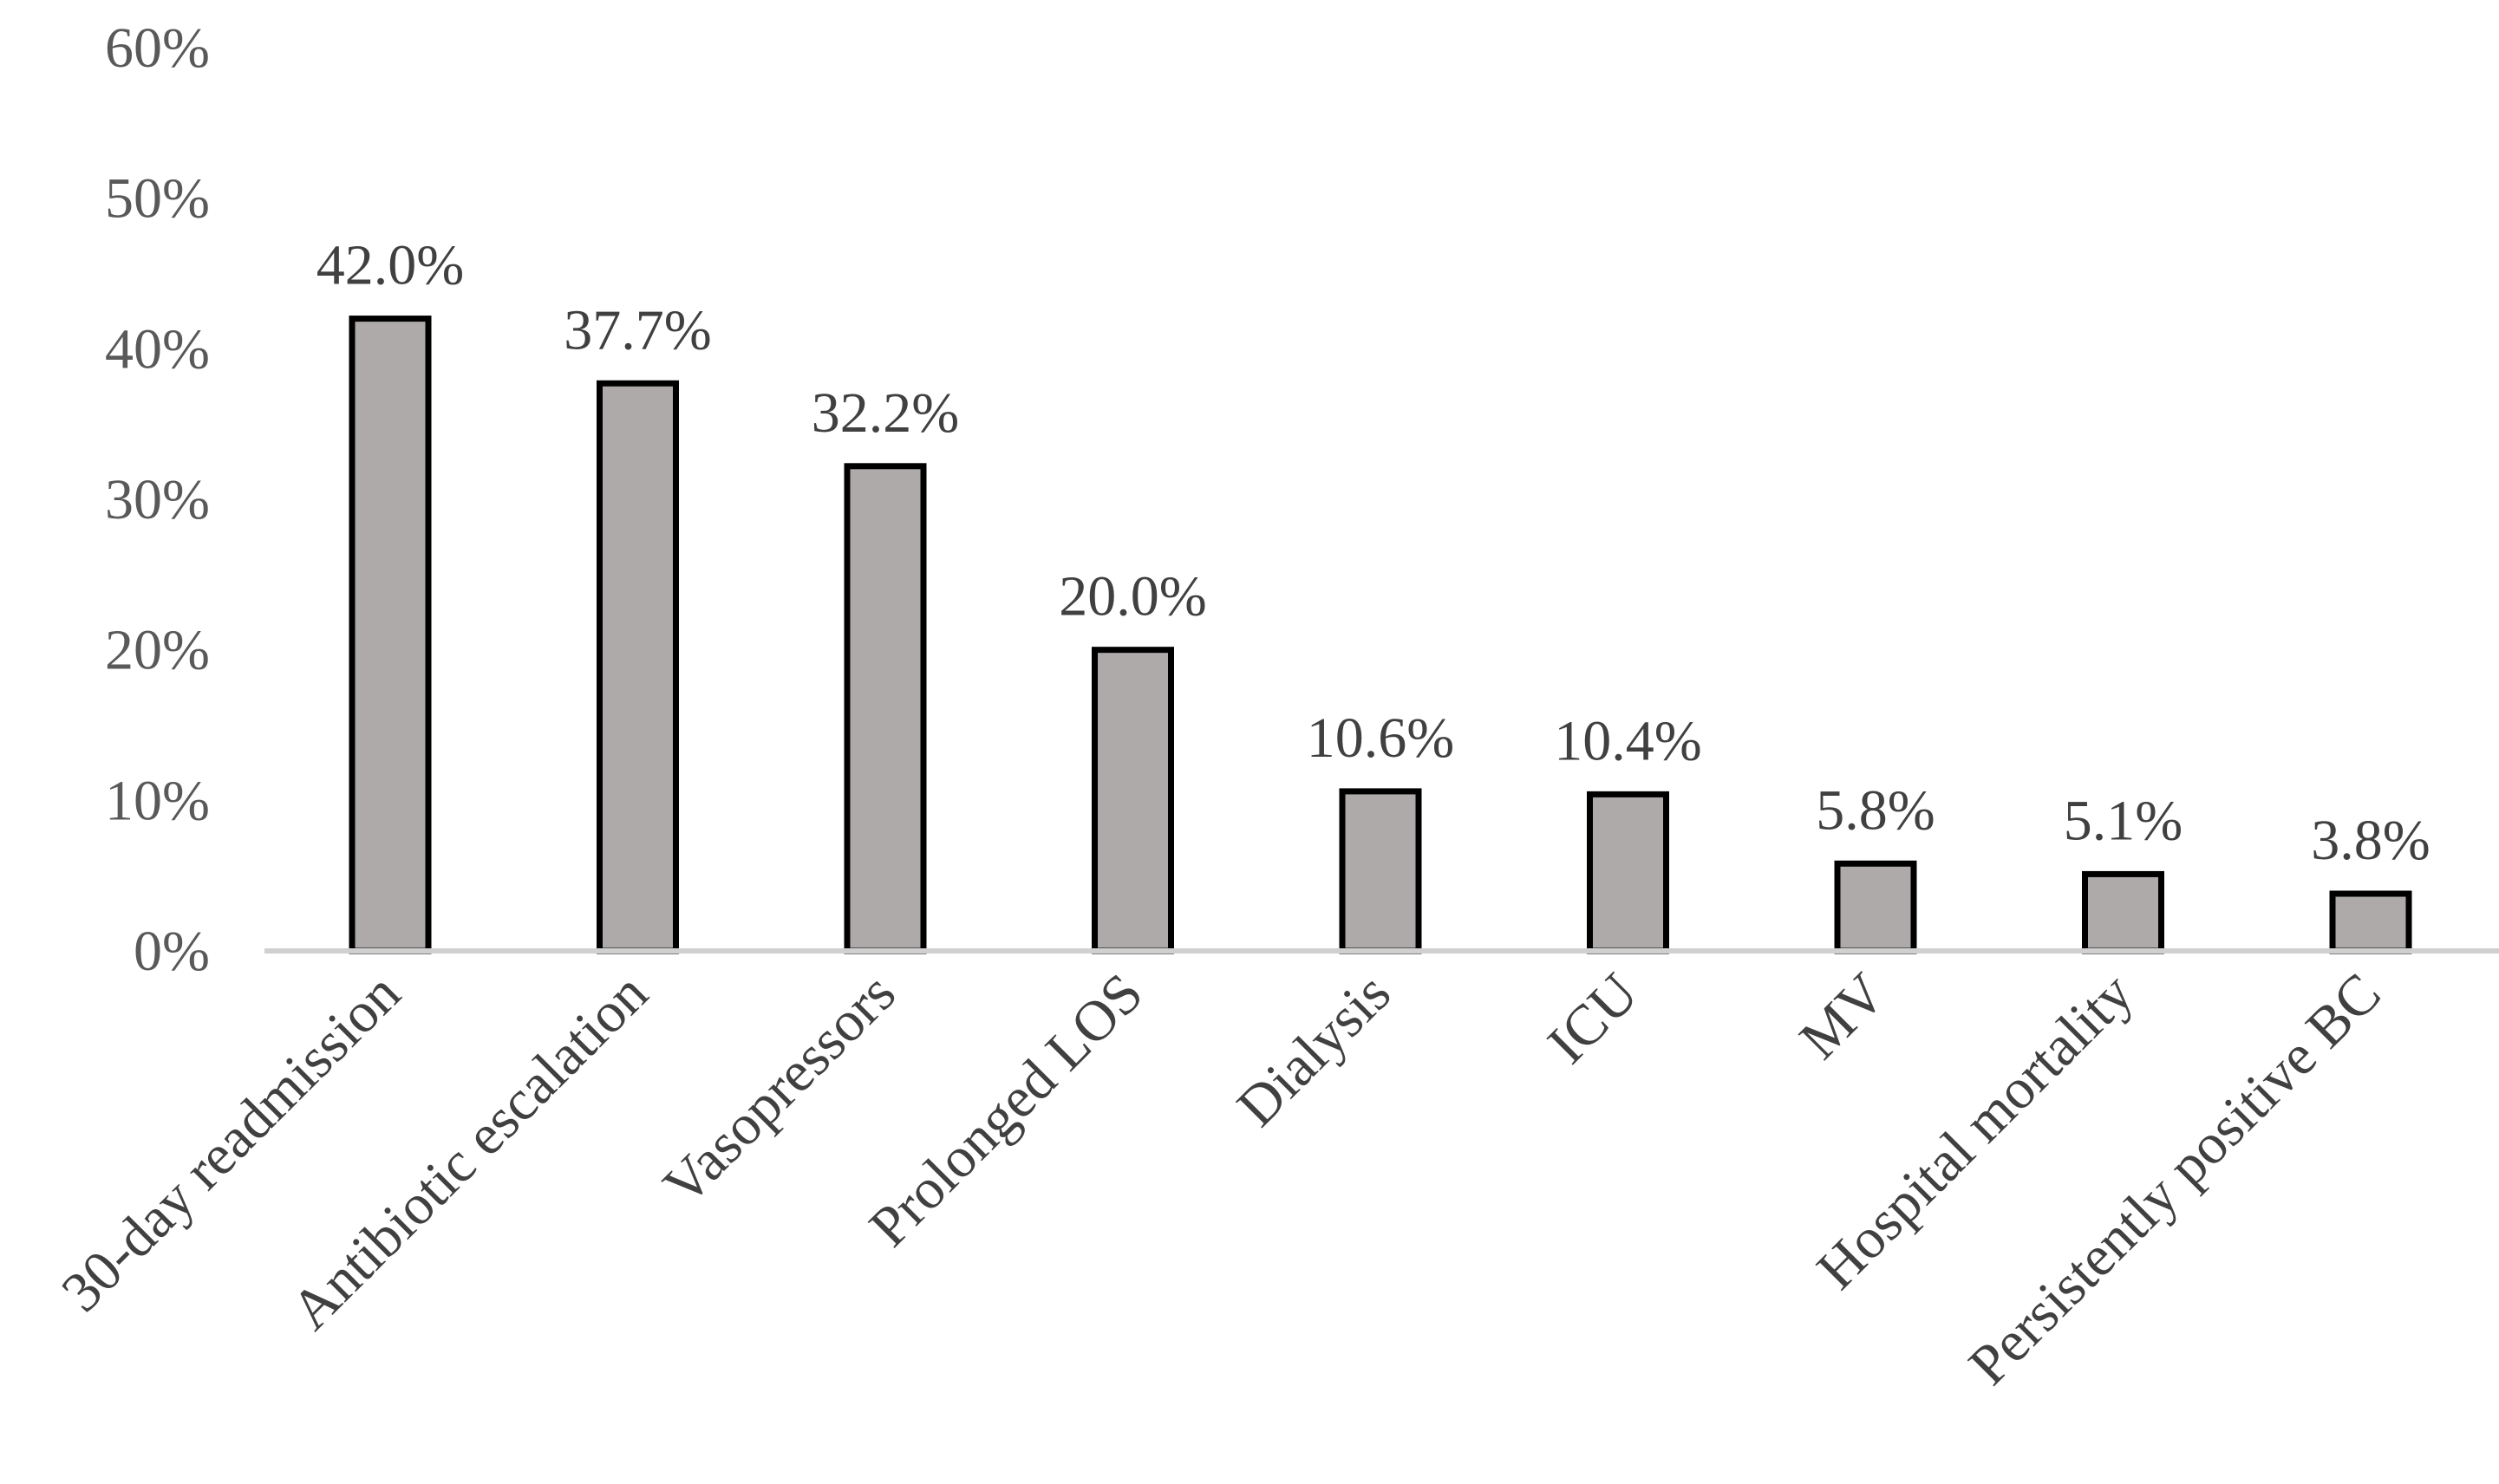 The height and width of the screenshot is (1484, 2499). What do you see at coordinates (885, 413) in the screenshot?
I see `data-label: 32.2%` at bounding box center [885, 413].